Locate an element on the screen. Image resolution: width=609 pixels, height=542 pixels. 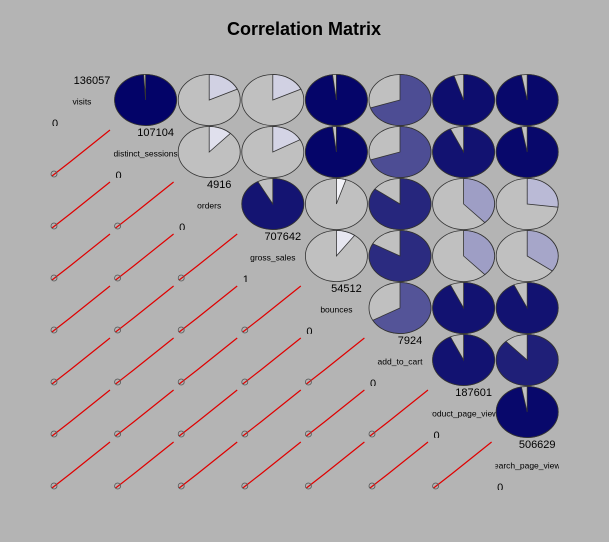
variable-name: gross_sales is located at coordinates (272, 257).